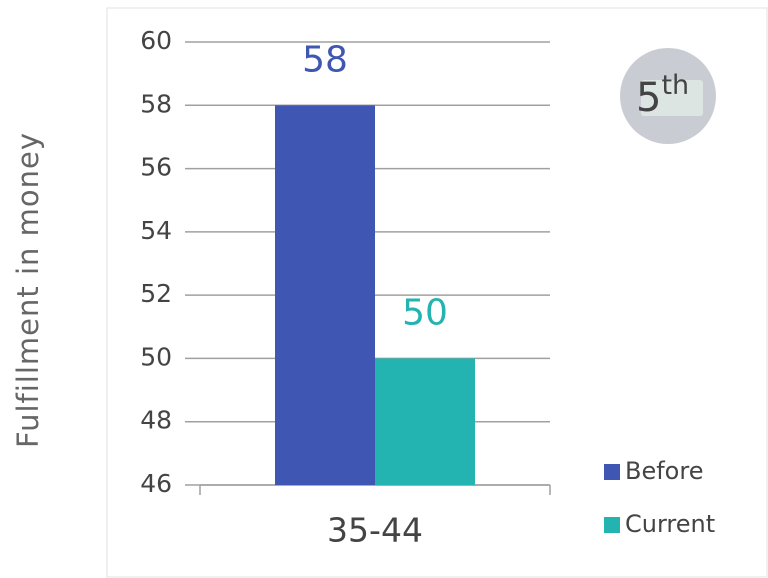  Describe the element at coordinates (156, 483) in the screenshot. I see `y-tick-label: 46` at that location.